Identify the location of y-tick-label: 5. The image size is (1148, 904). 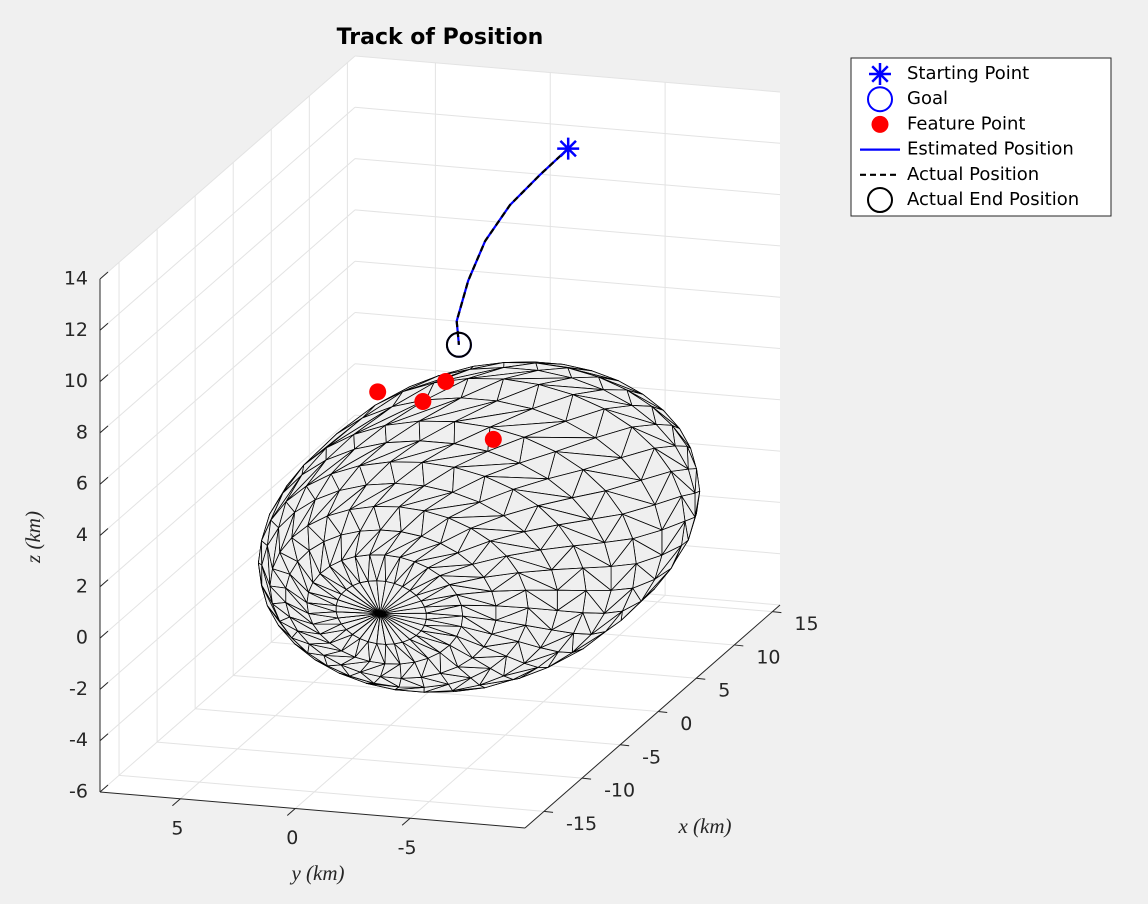
(177, 828).